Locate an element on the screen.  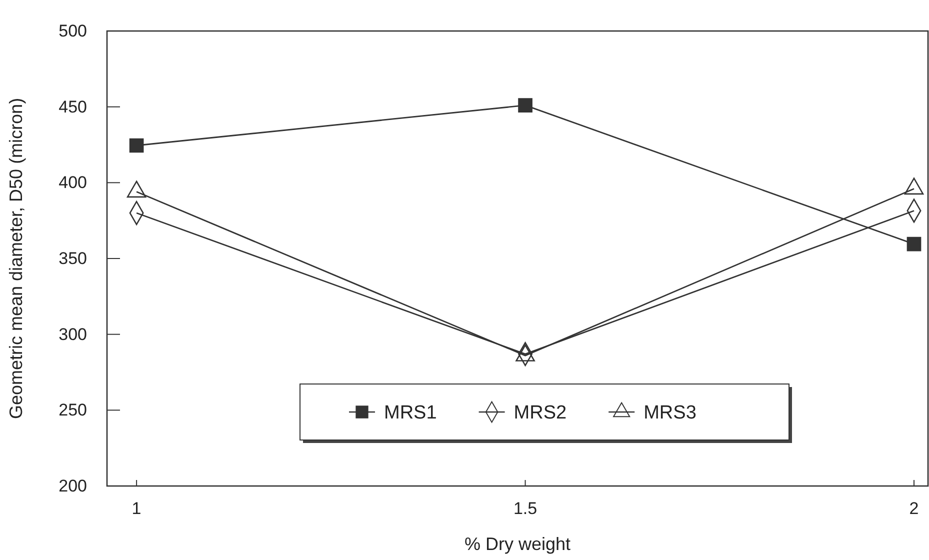
y-axis-title: Geometric mean diameter, D50 (micron) is located at coordinates (16, 259).